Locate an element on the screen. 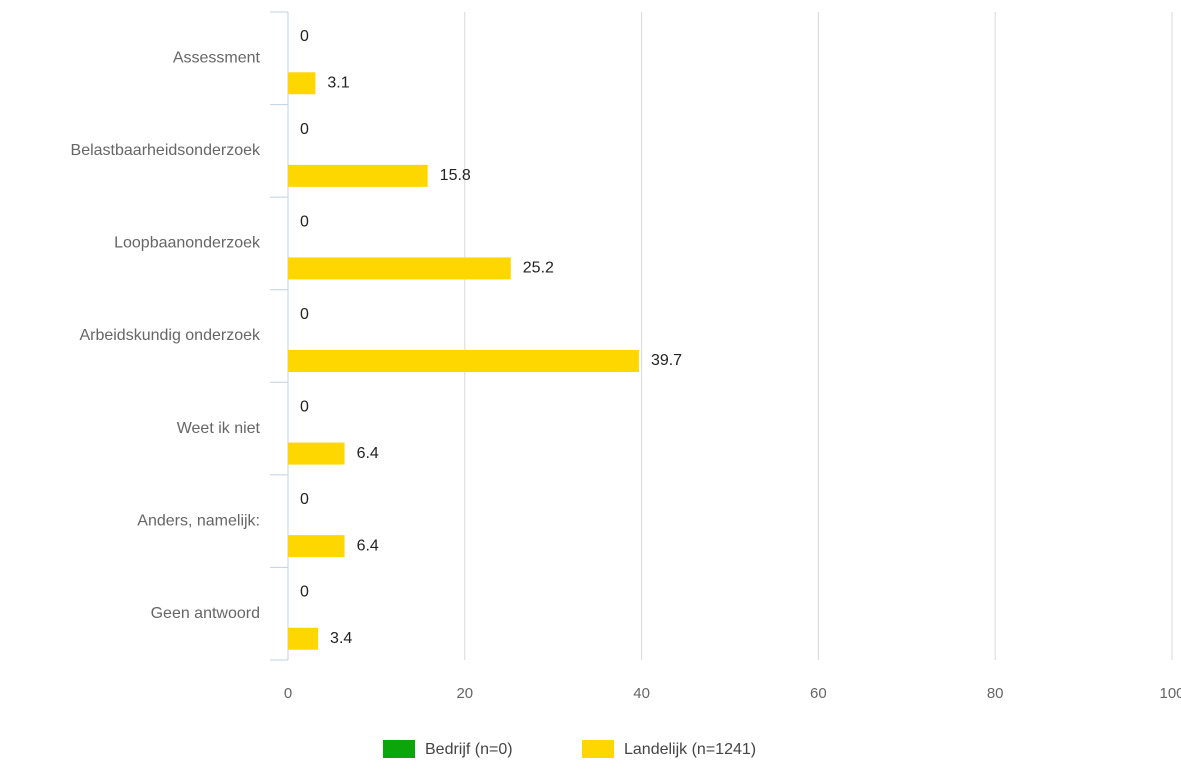 This screenshot has width=1181, height=770. category-label: Belastbaarheidsonderzoek is located at coordinates (166, 150).